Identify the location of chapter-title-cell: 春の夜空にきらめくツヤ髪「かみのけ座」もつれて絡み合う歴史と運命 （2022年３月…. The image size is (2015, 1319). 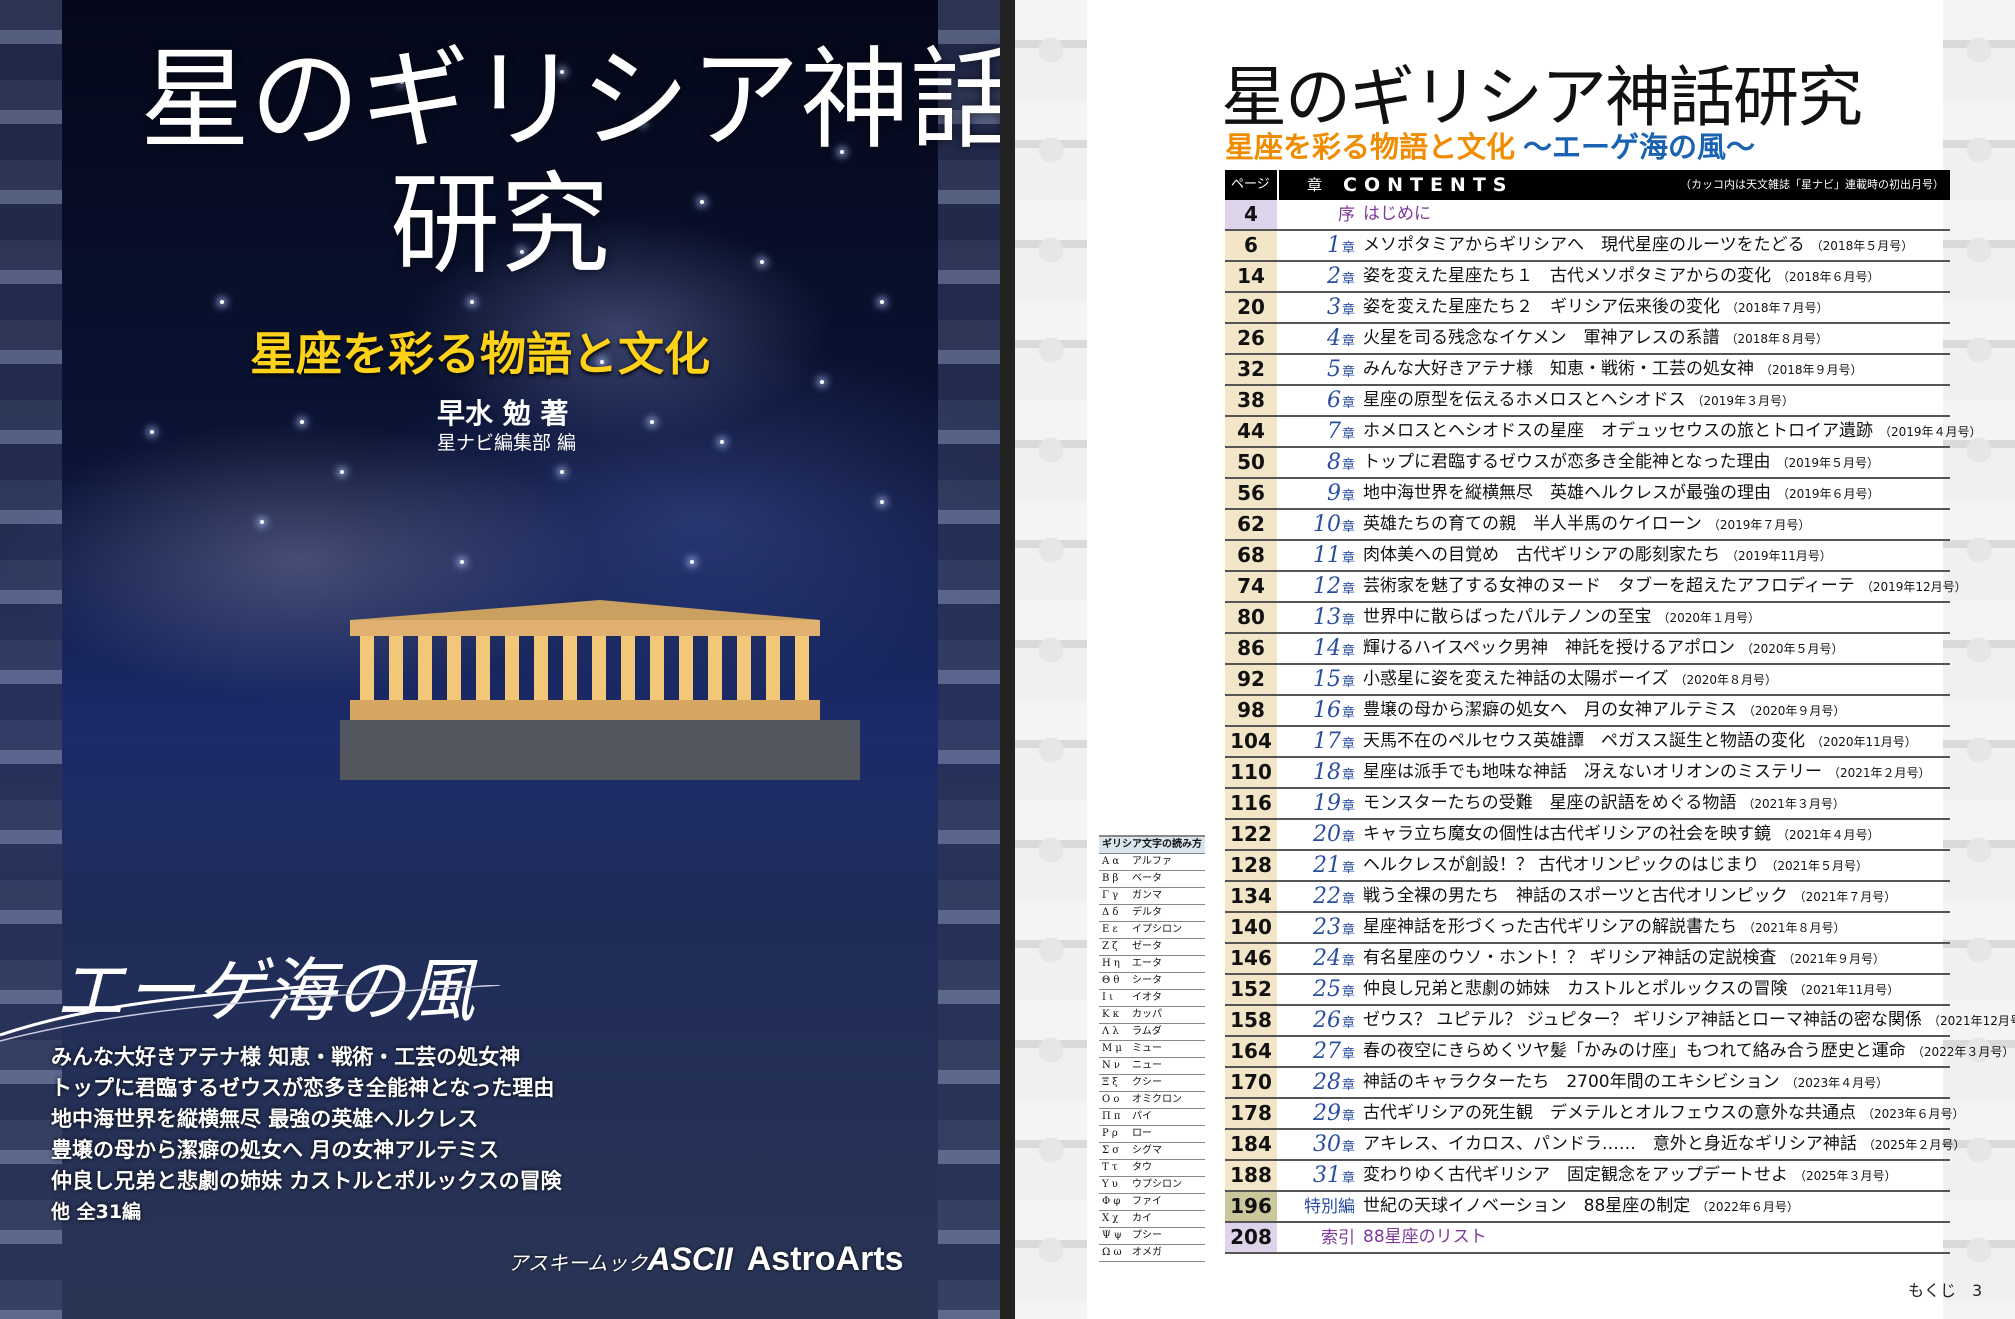
(1688, 1052).